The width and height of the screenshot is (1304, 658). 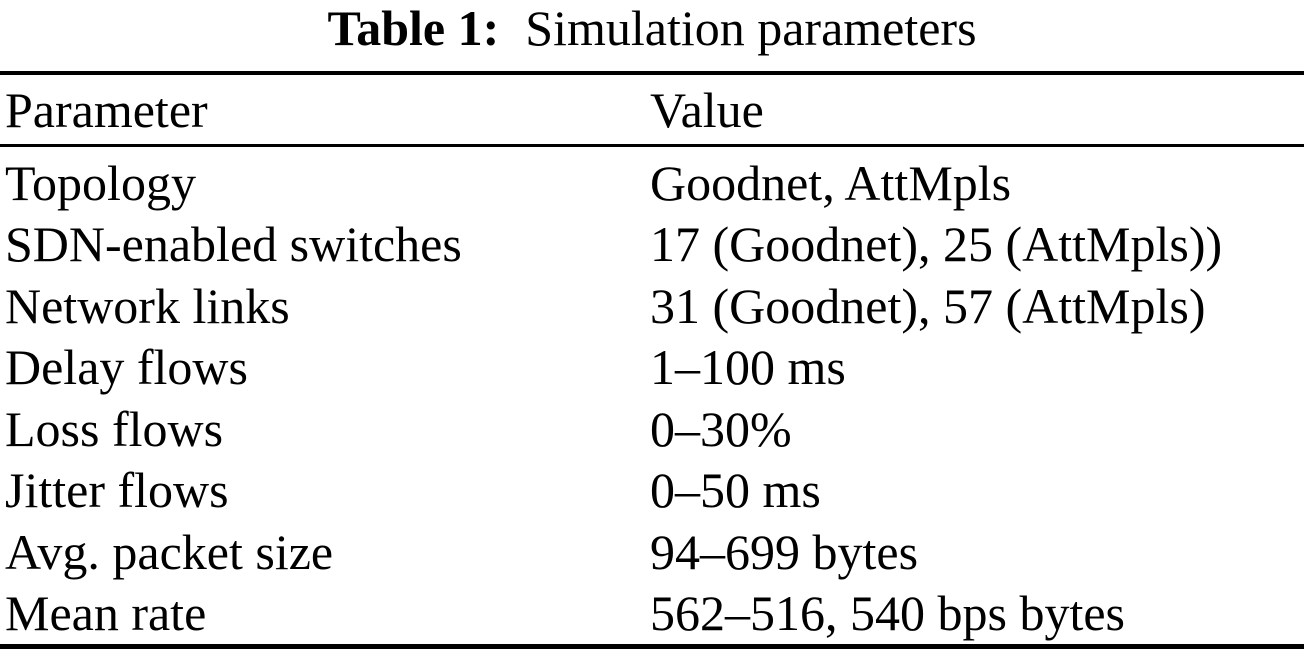 What do you see at coordinates (106, 109) in the screenshot?
I see `column-header-parameter: Parameter` at bounding box center [106, 109].